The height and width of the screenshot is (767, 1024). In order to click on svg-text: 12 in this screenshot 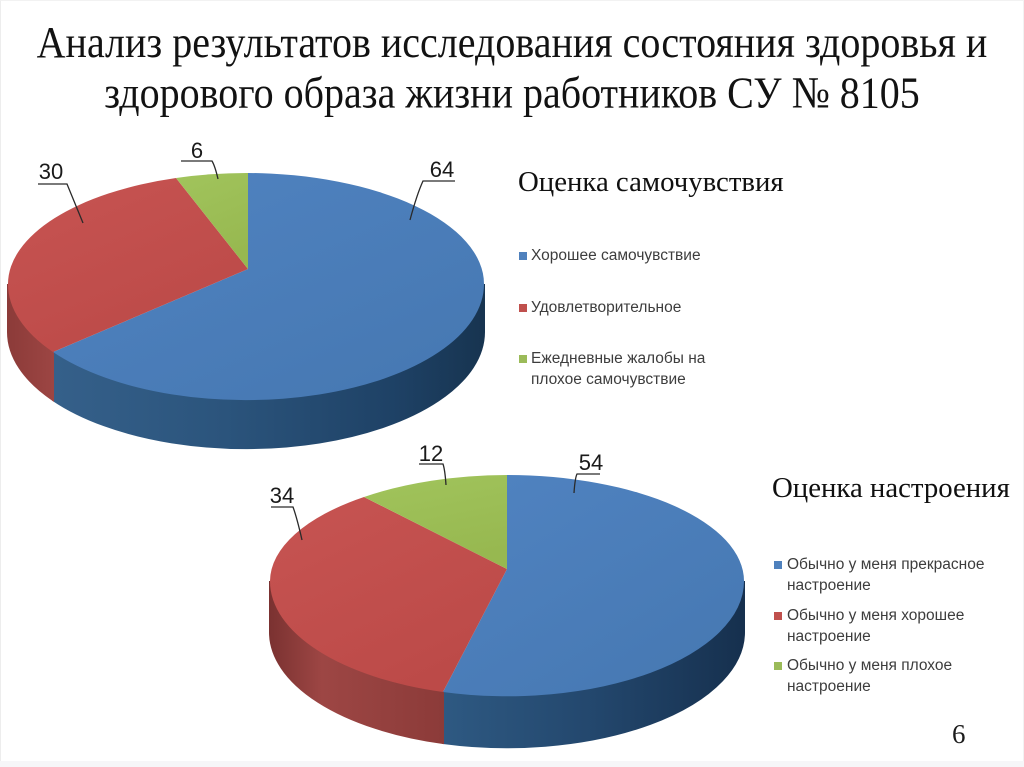, I will do `click(431, 453)`.